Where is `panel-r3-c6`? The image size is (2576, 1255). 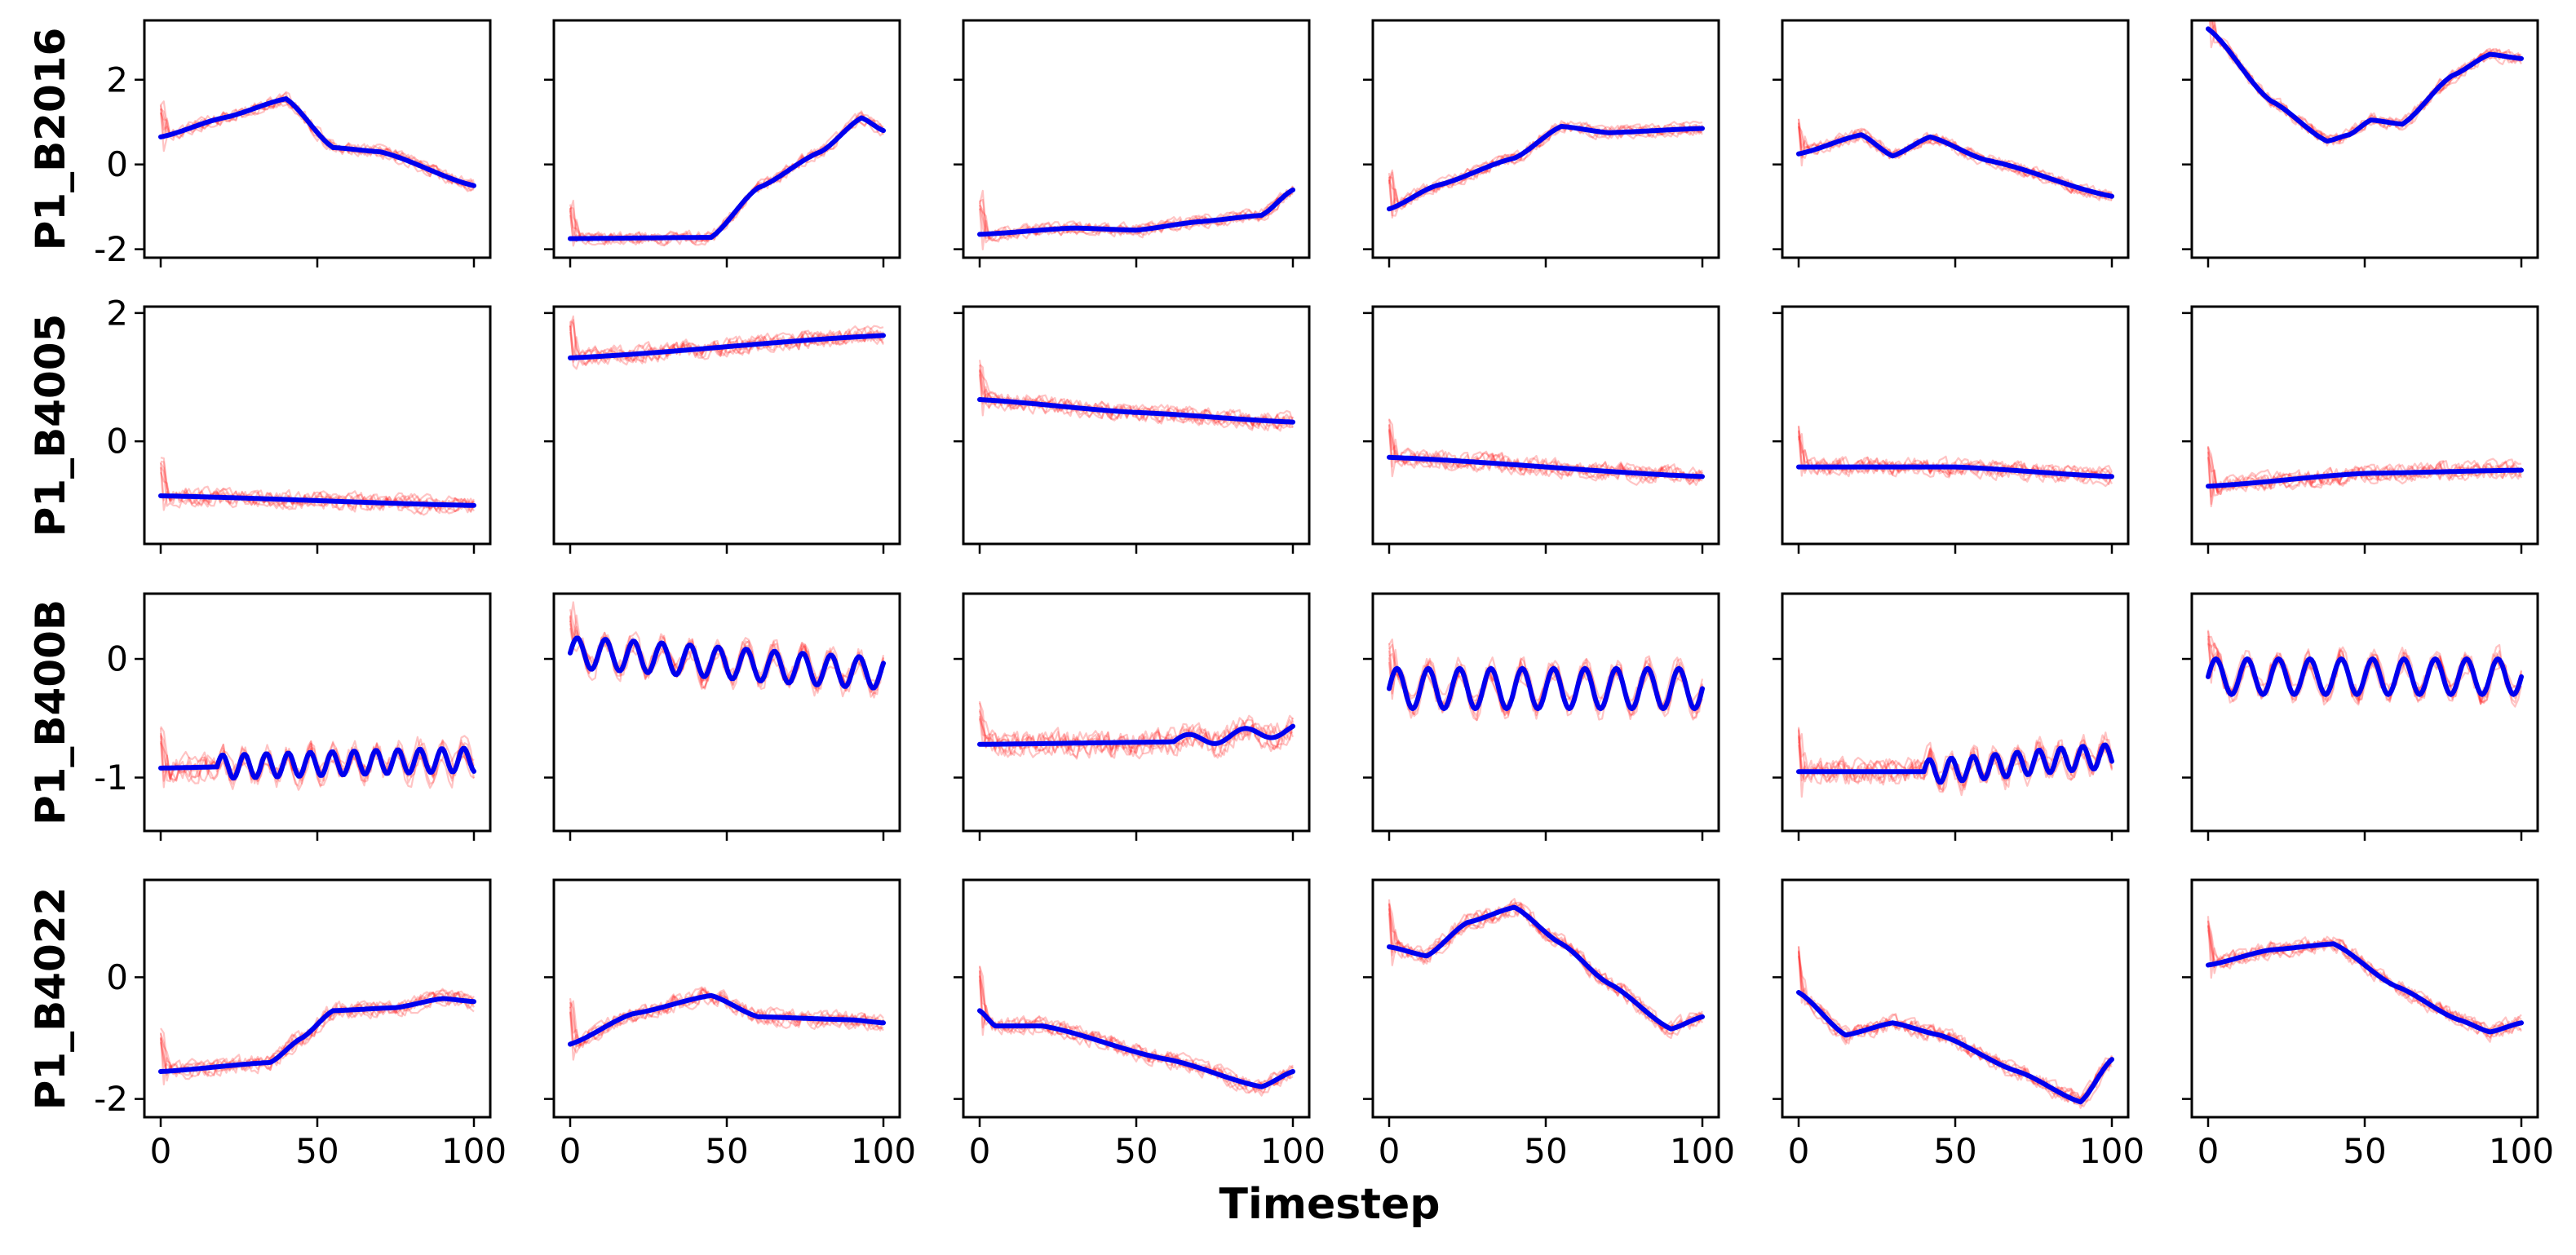 panel-r3-c6 is located at coordinates (2360, 716).